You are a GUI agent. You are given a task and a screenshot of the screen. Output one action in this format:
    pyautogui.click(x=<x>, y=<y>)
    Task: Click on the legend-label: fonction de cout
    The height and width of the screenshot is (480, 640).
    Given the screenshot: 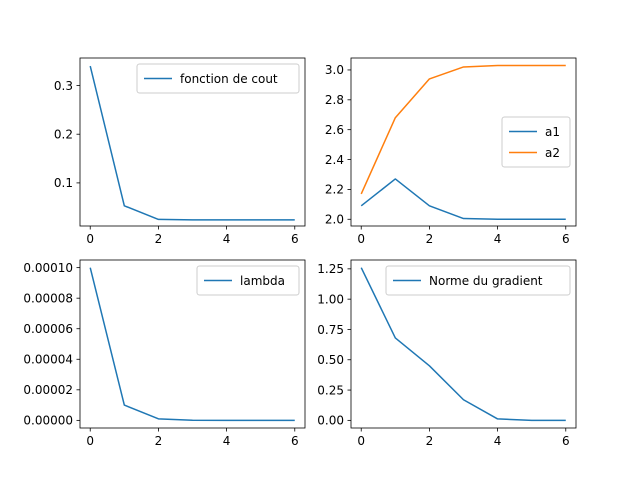 What is the action you would take?
    pyautogui.click(x=229, y=79)
    